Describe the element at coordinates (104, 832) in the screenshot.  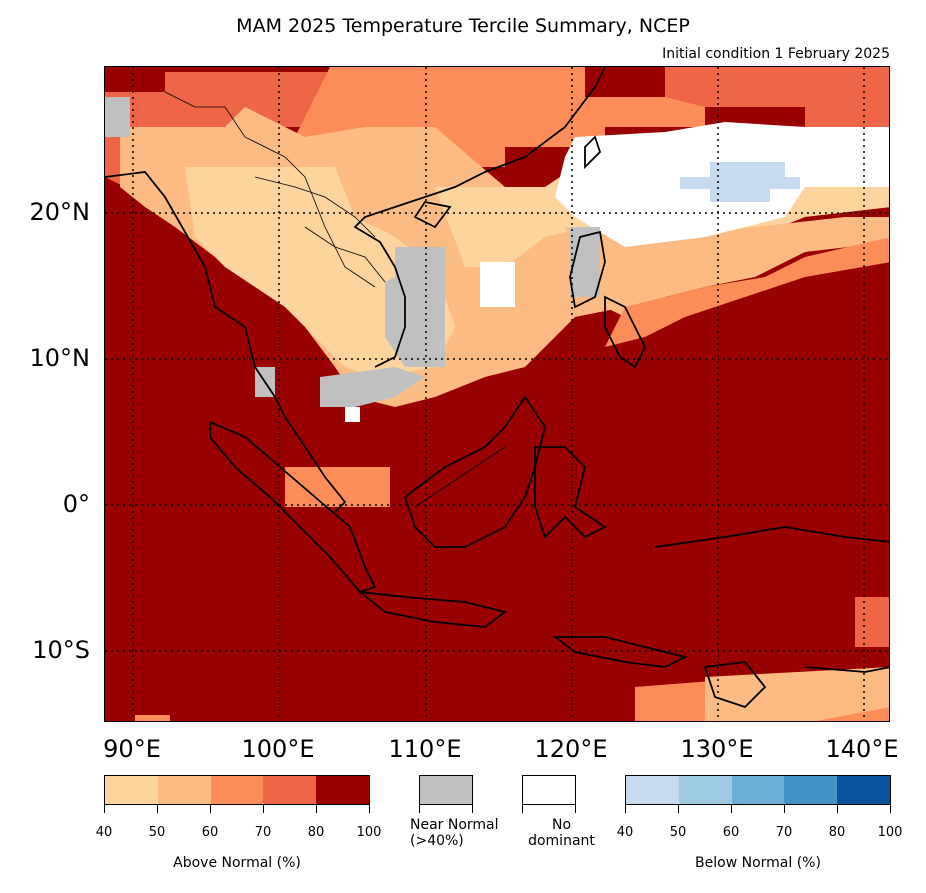
I see `above-tick-40: 40` at that location.